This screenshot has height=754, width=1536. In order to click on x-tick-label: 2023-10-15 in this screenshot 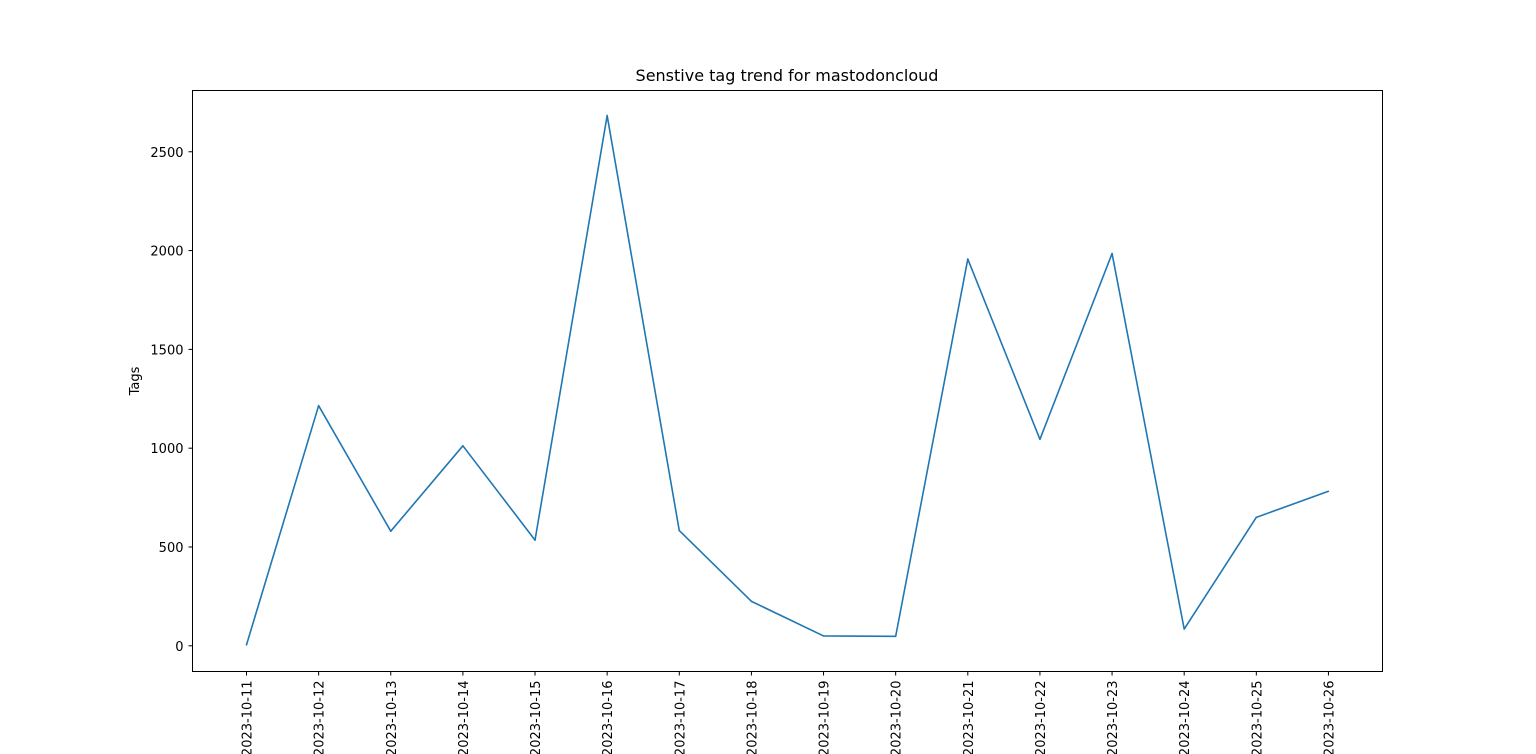, I will do `click(536, 717)`.